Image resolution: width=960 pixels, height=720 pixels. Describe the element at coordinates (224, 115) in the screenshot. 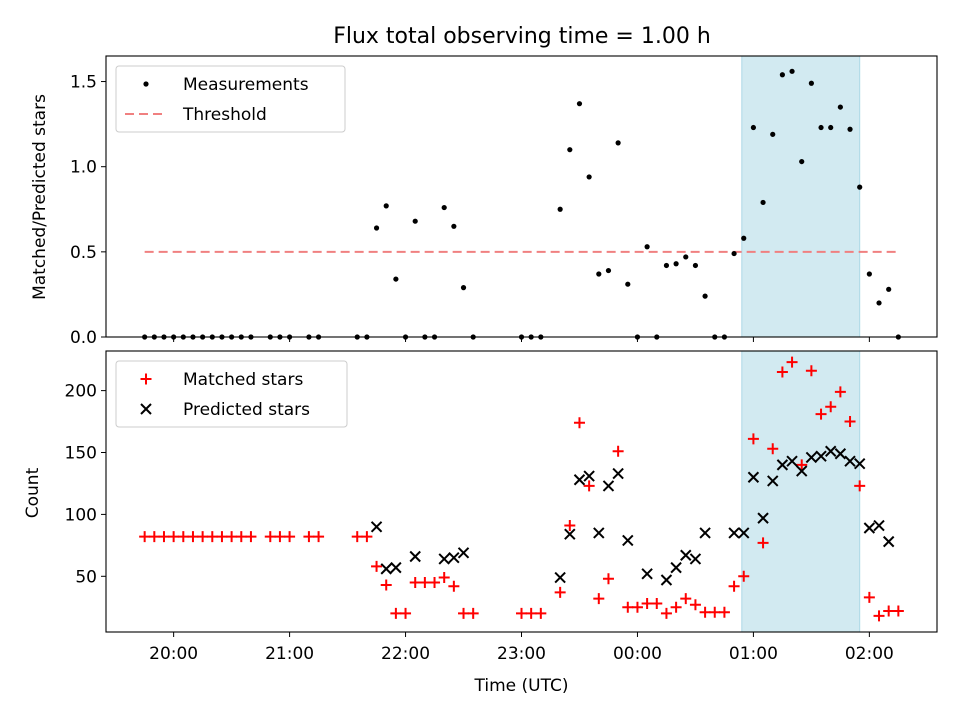

I see `legend-label: Threshold` at that location.